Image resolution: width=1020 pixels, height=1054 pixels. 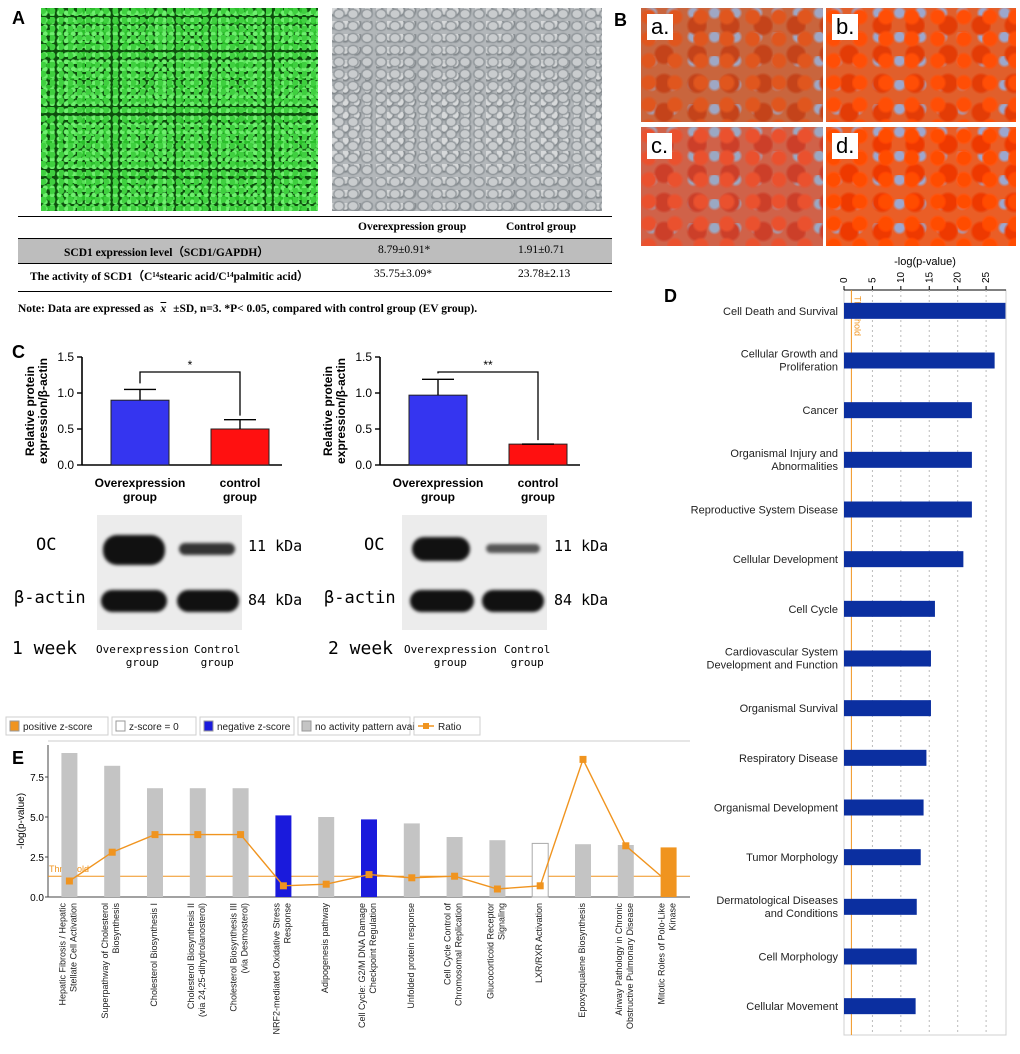 I want to click on micrograph-label-c: c., so click(x=660, y=146).